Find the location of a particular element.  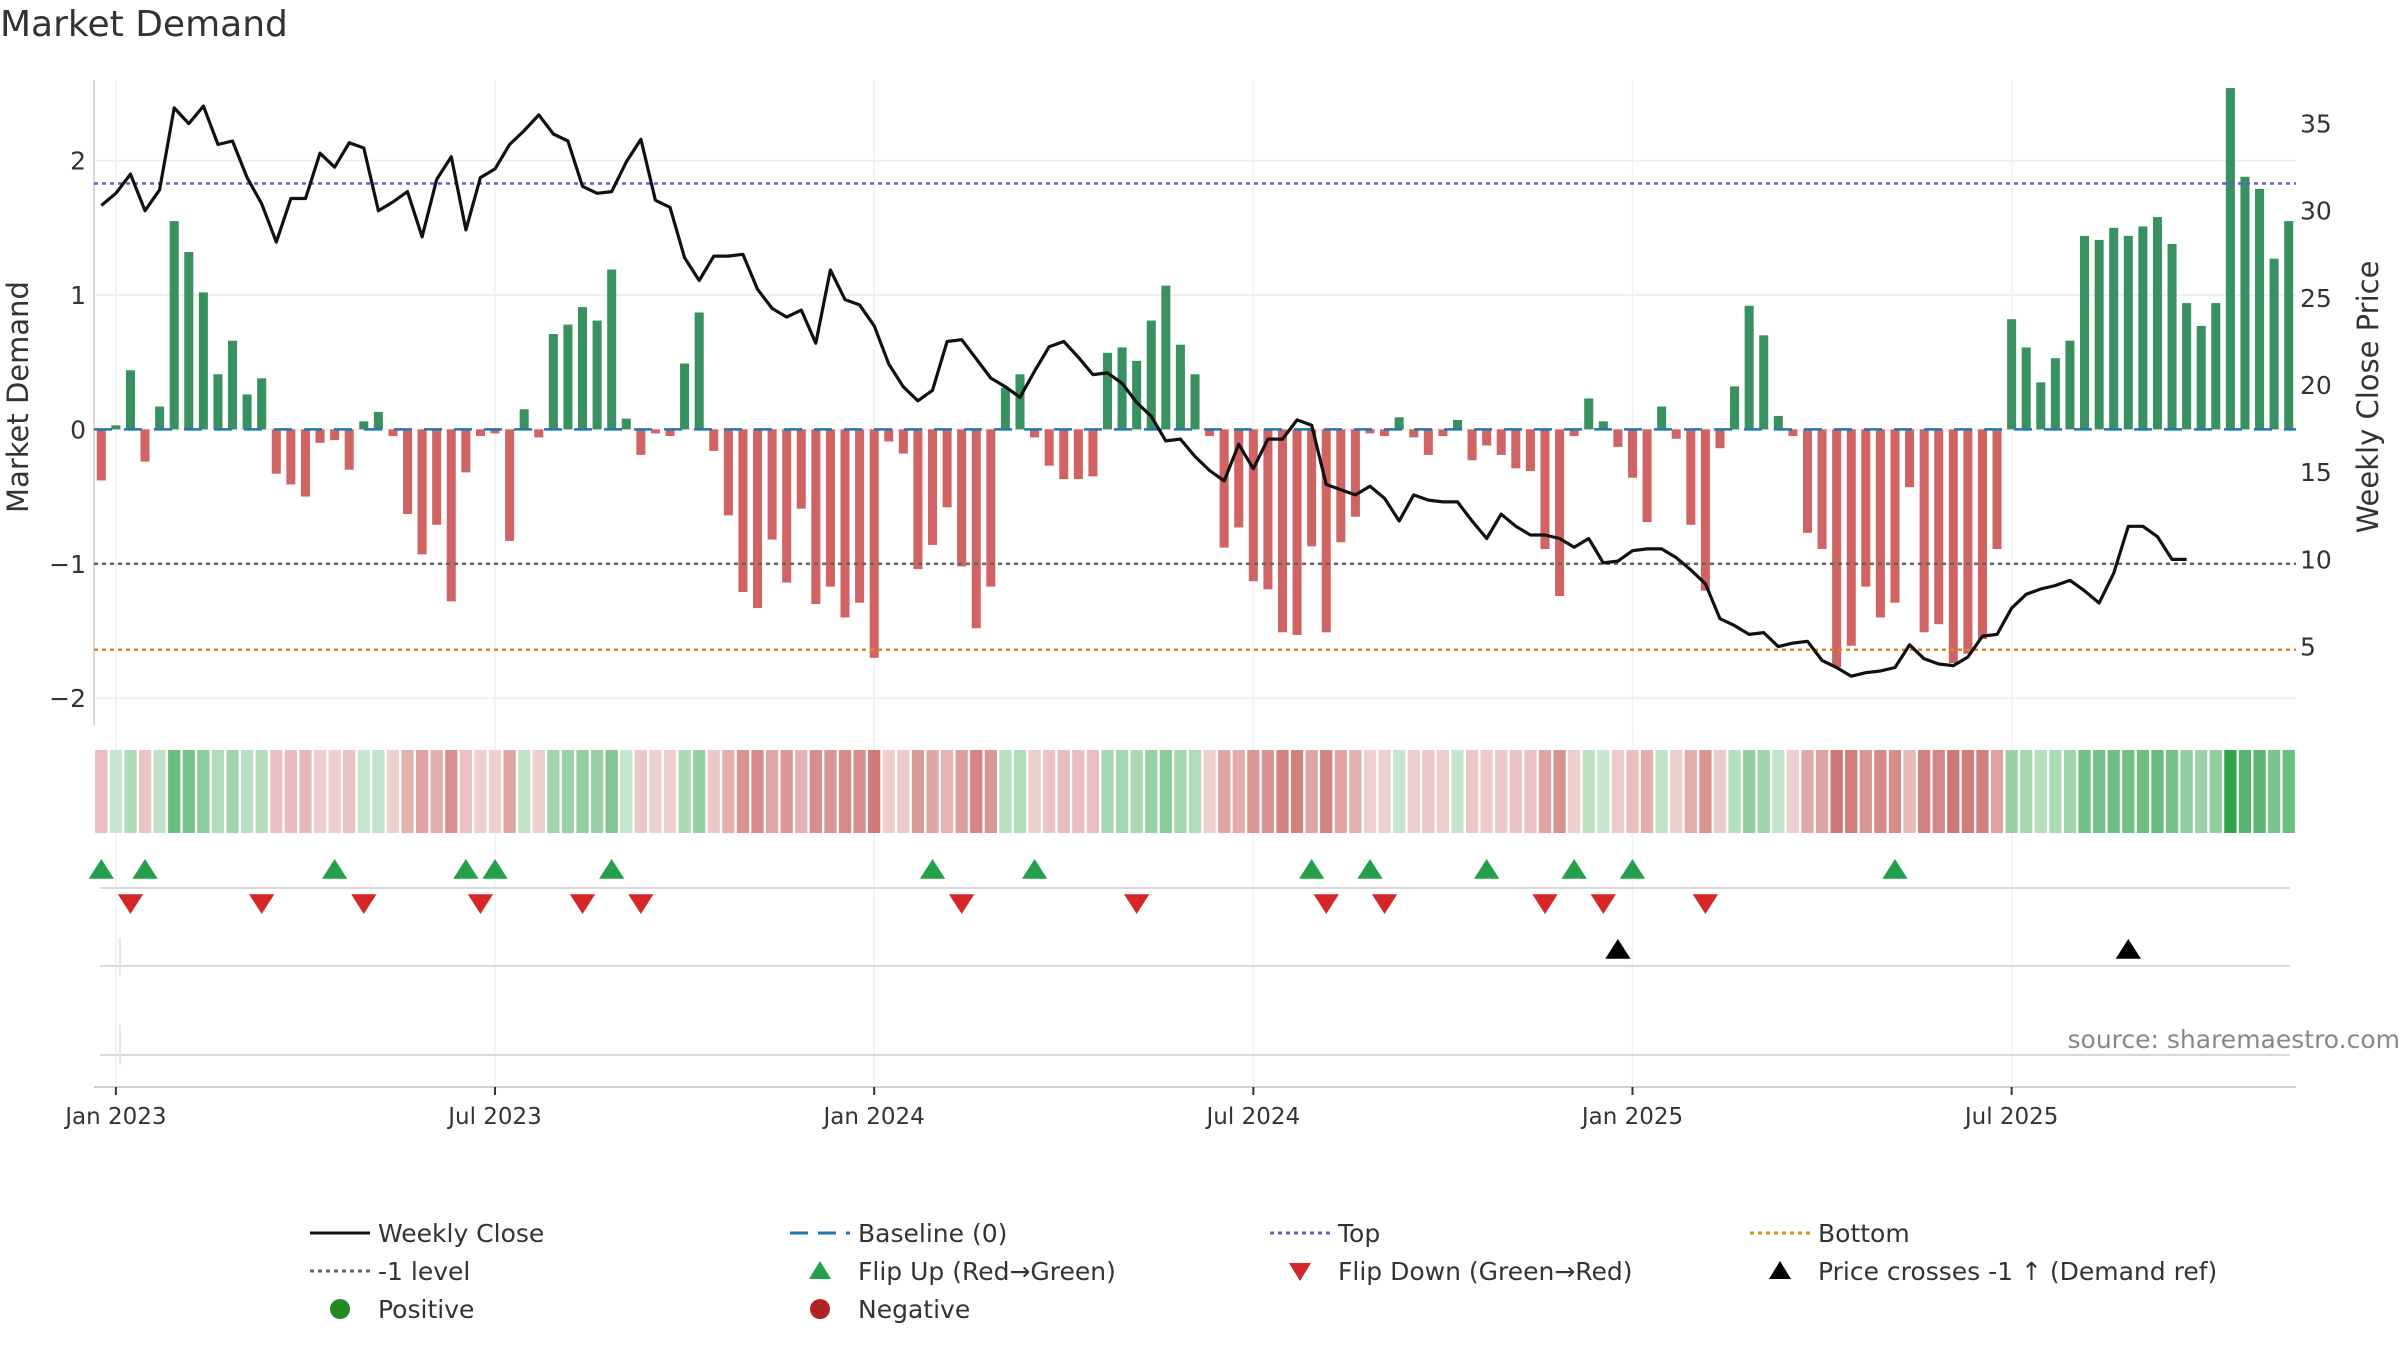

x-tick-label: Jul 2023 is located at coordinates (494, 1117).